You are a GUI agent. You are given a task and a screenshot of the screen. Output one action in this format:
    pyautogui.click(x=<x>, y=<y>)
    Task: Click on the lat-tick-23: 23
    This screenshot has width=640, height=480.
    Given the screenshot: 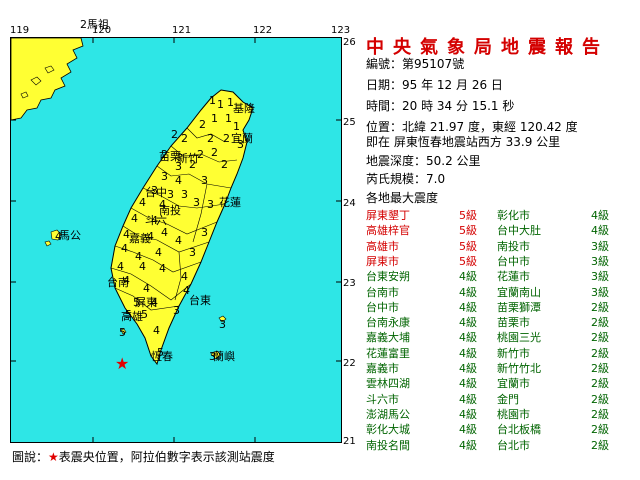 What is the action you would take?
    pyautogui.click(x=349, y=283)
    